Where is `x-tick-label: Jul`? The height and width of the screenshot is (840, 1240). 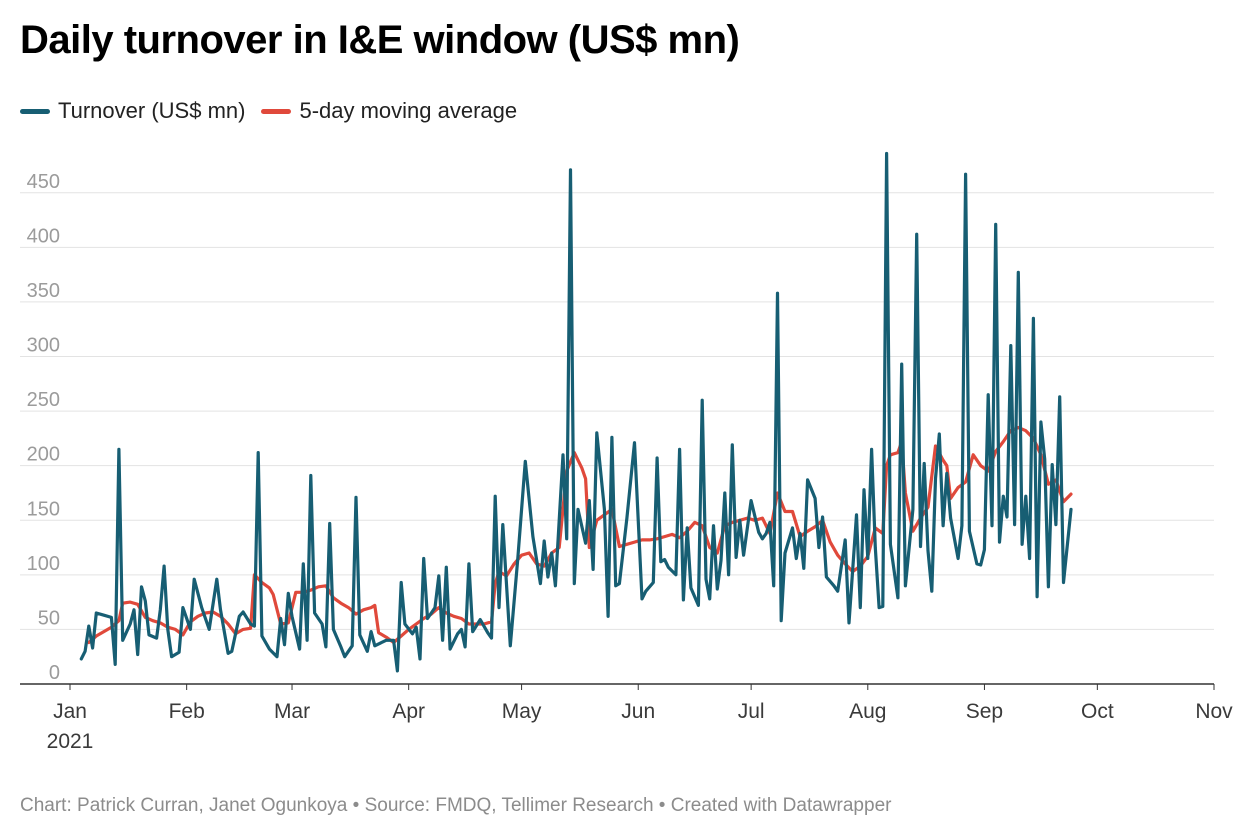 x-tick-label: Jul is located at coordinates (751, 711).